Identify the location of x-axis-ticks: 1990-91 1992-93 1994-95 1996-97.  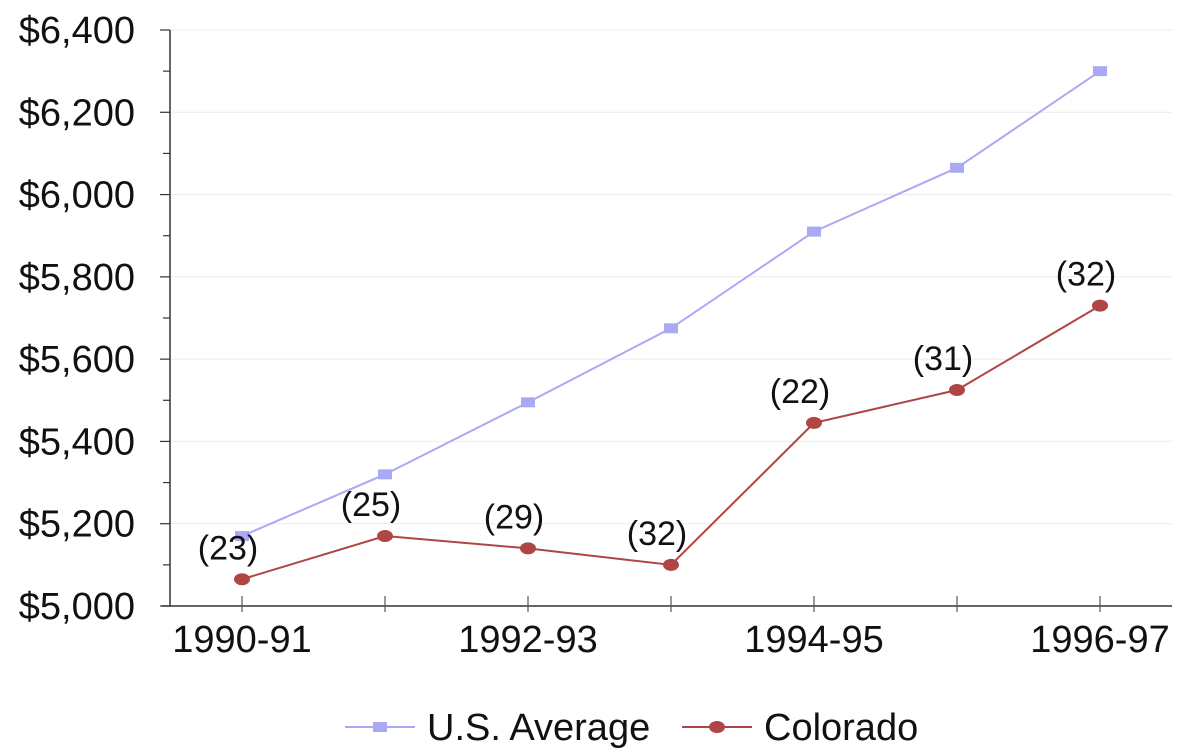
(671, 628).